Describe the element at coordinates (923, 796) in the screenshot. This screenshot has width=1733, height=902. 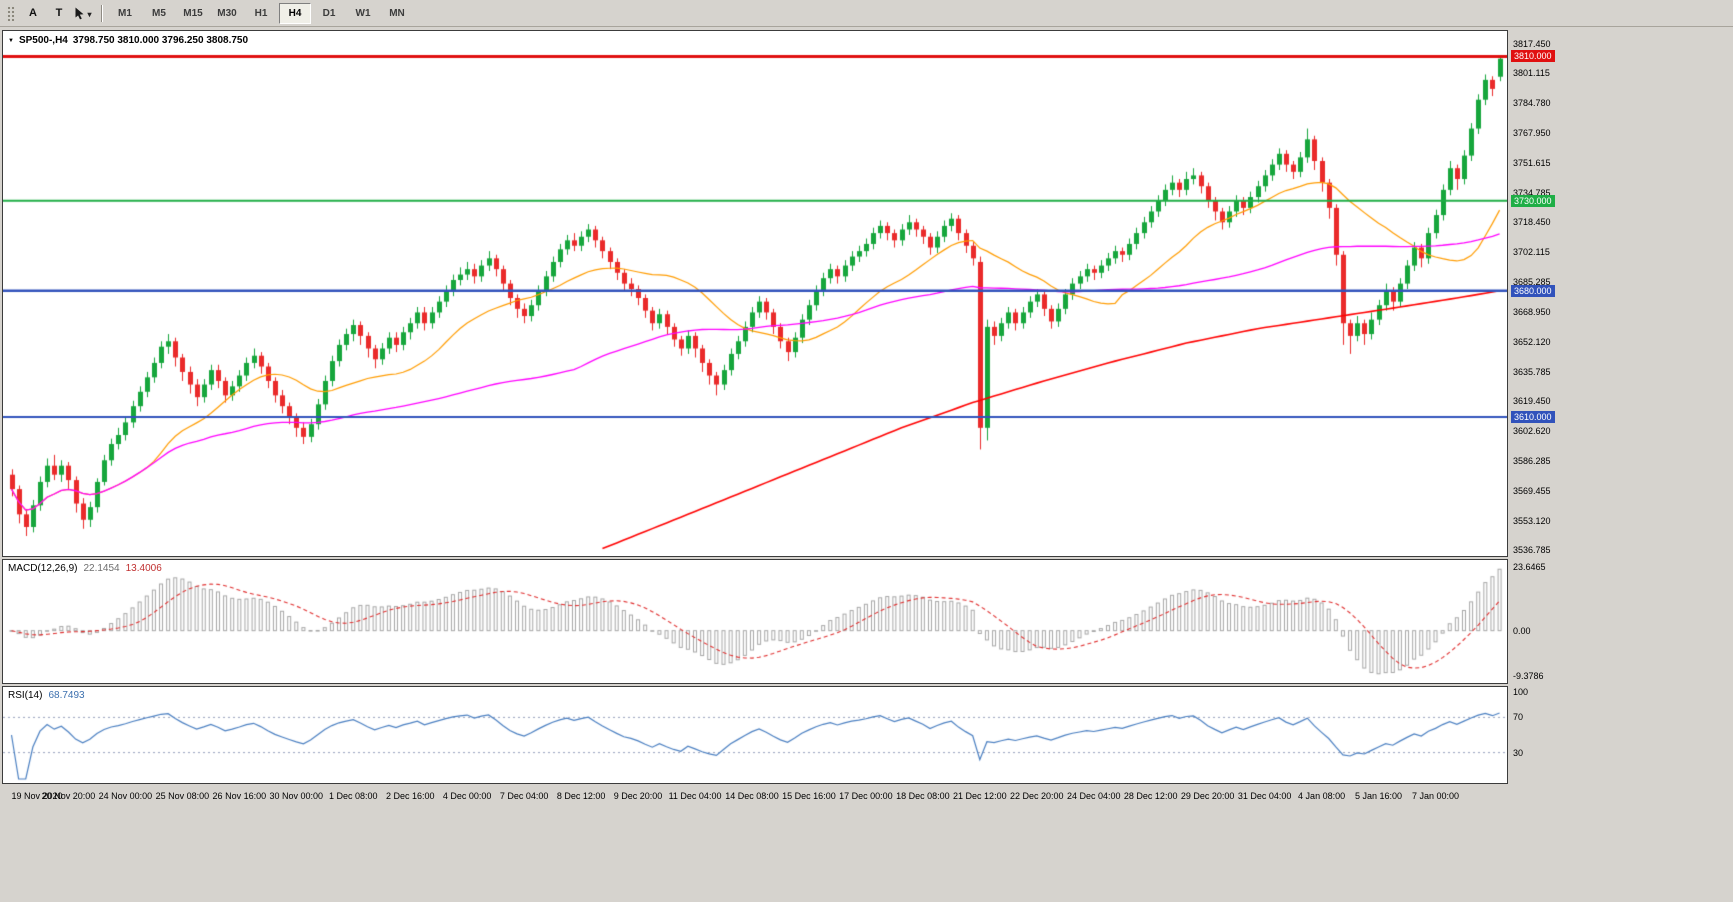
I see `time-axis-label: 18 Dec 08:00` at that location.